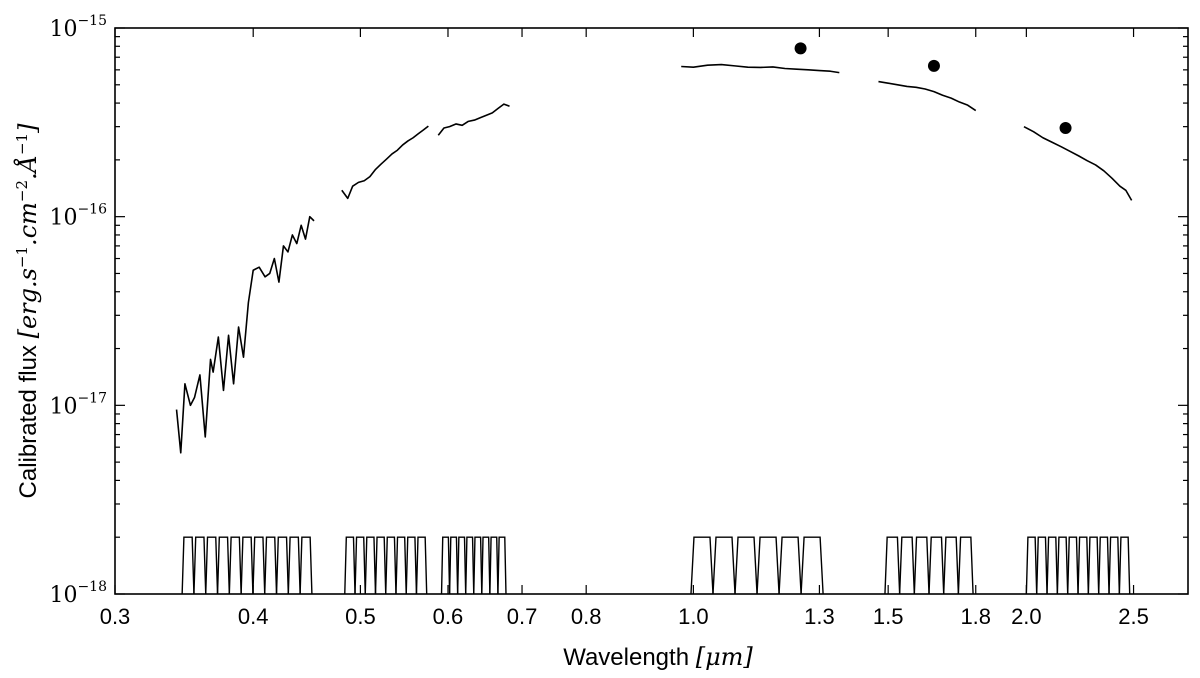 The height and width of the screenshot is (678, 1200). Describe the element at coordinates (888, 616) in the screenshot. I see `x-tick-label-8: 1.5` at that location.